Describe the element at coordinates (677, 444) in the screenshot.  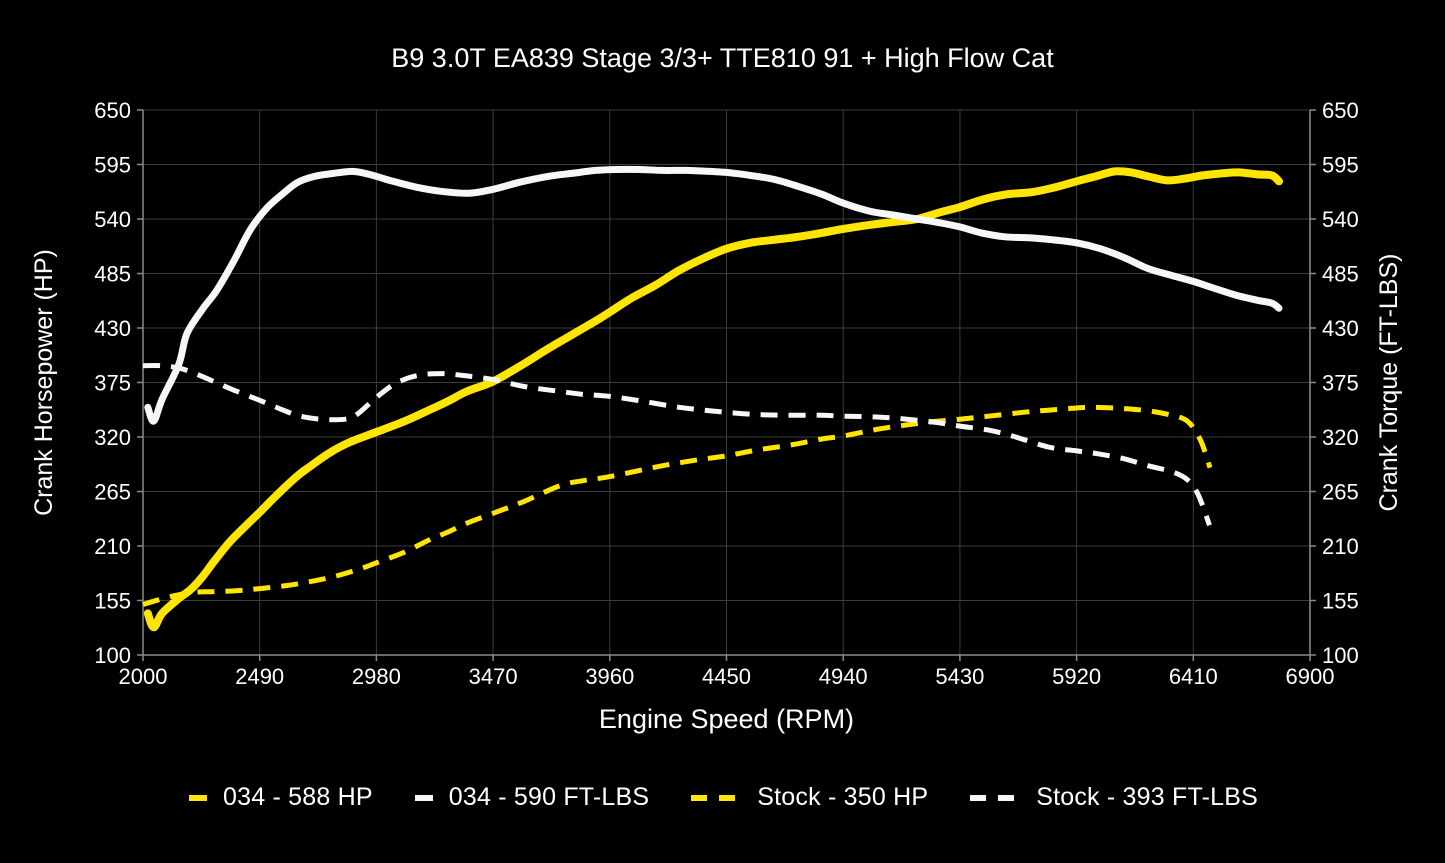
I see `series-line-3-white-dashed` at that location.